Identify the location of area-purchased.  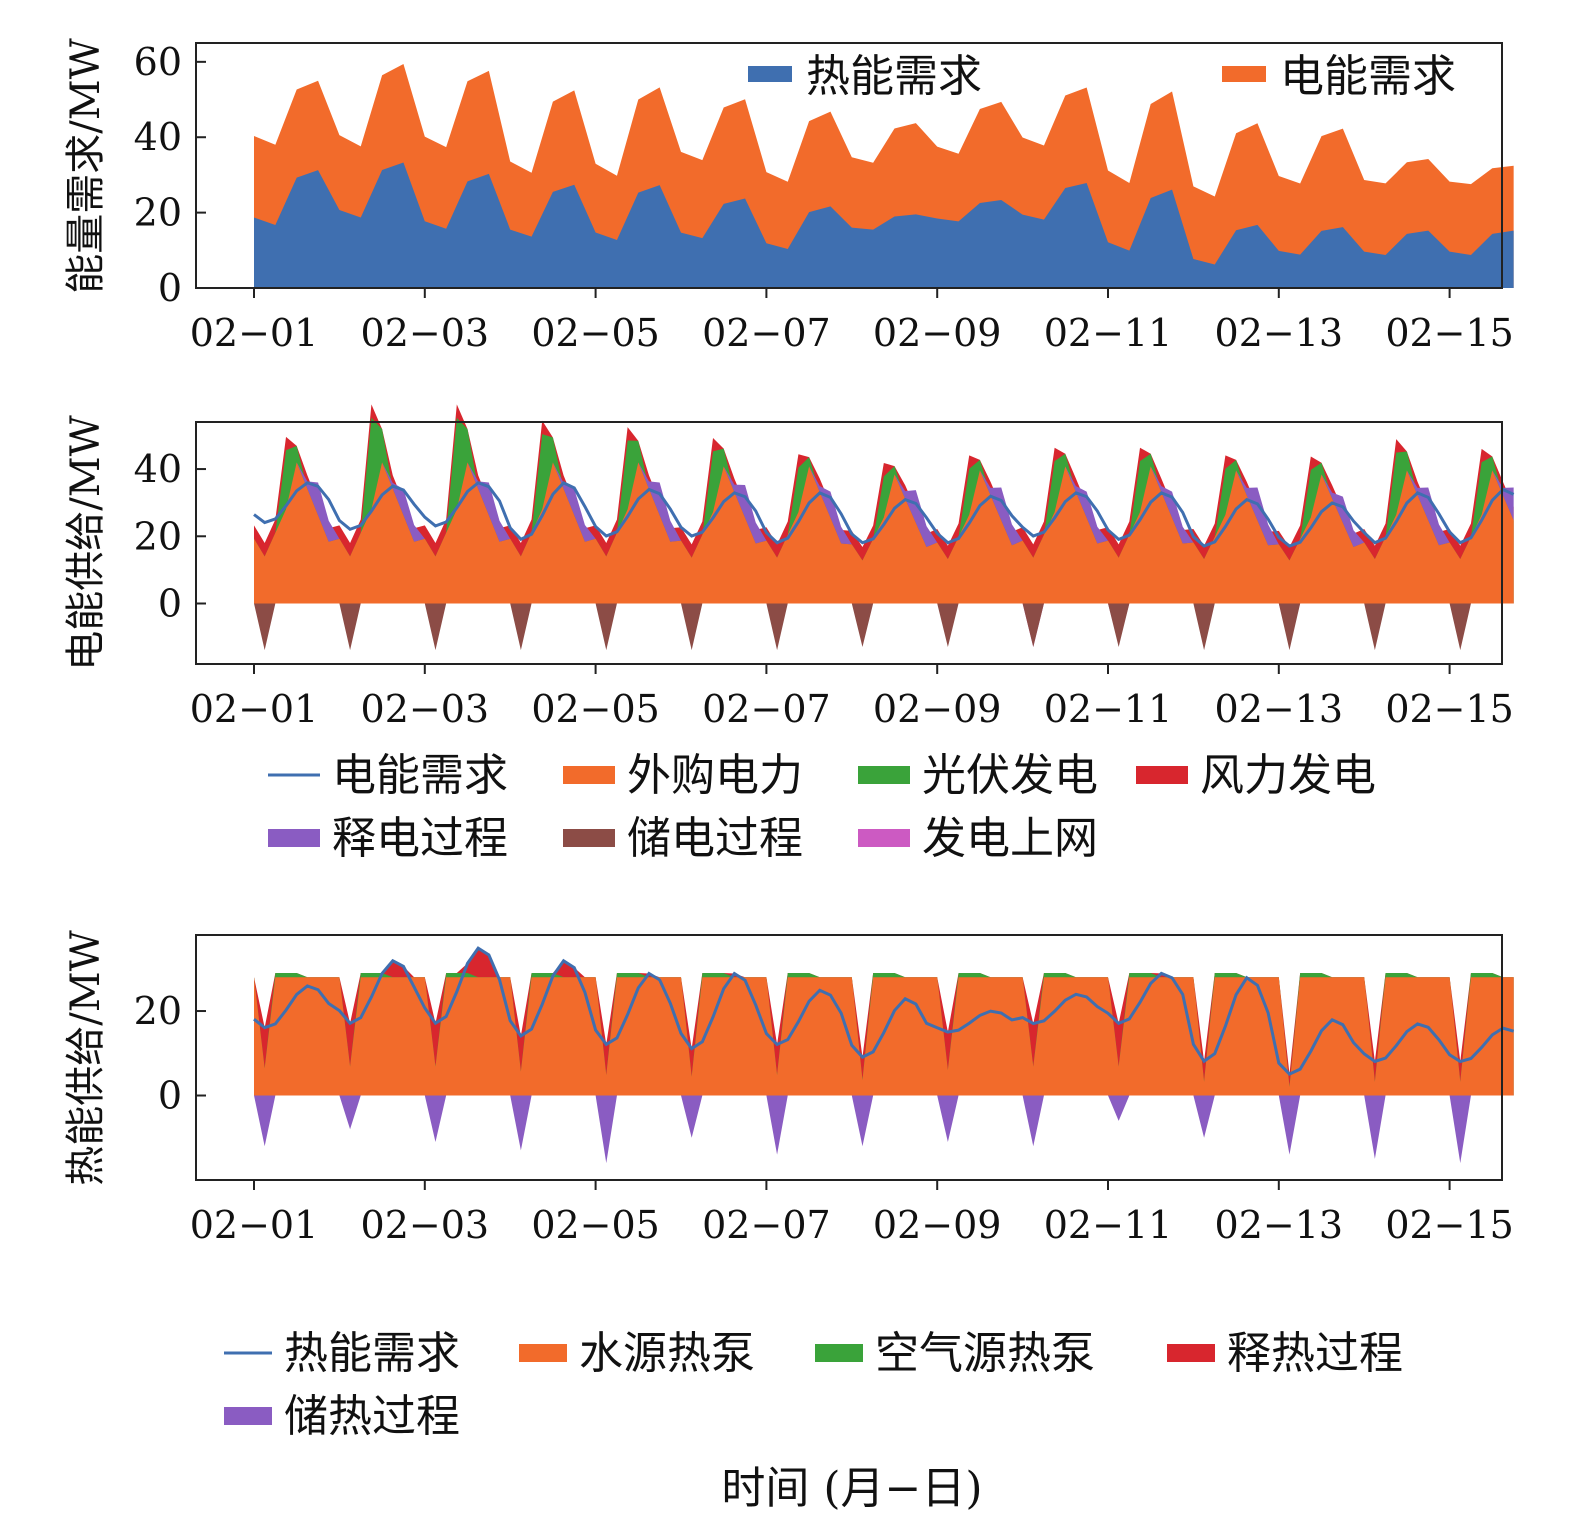
(884, 533).